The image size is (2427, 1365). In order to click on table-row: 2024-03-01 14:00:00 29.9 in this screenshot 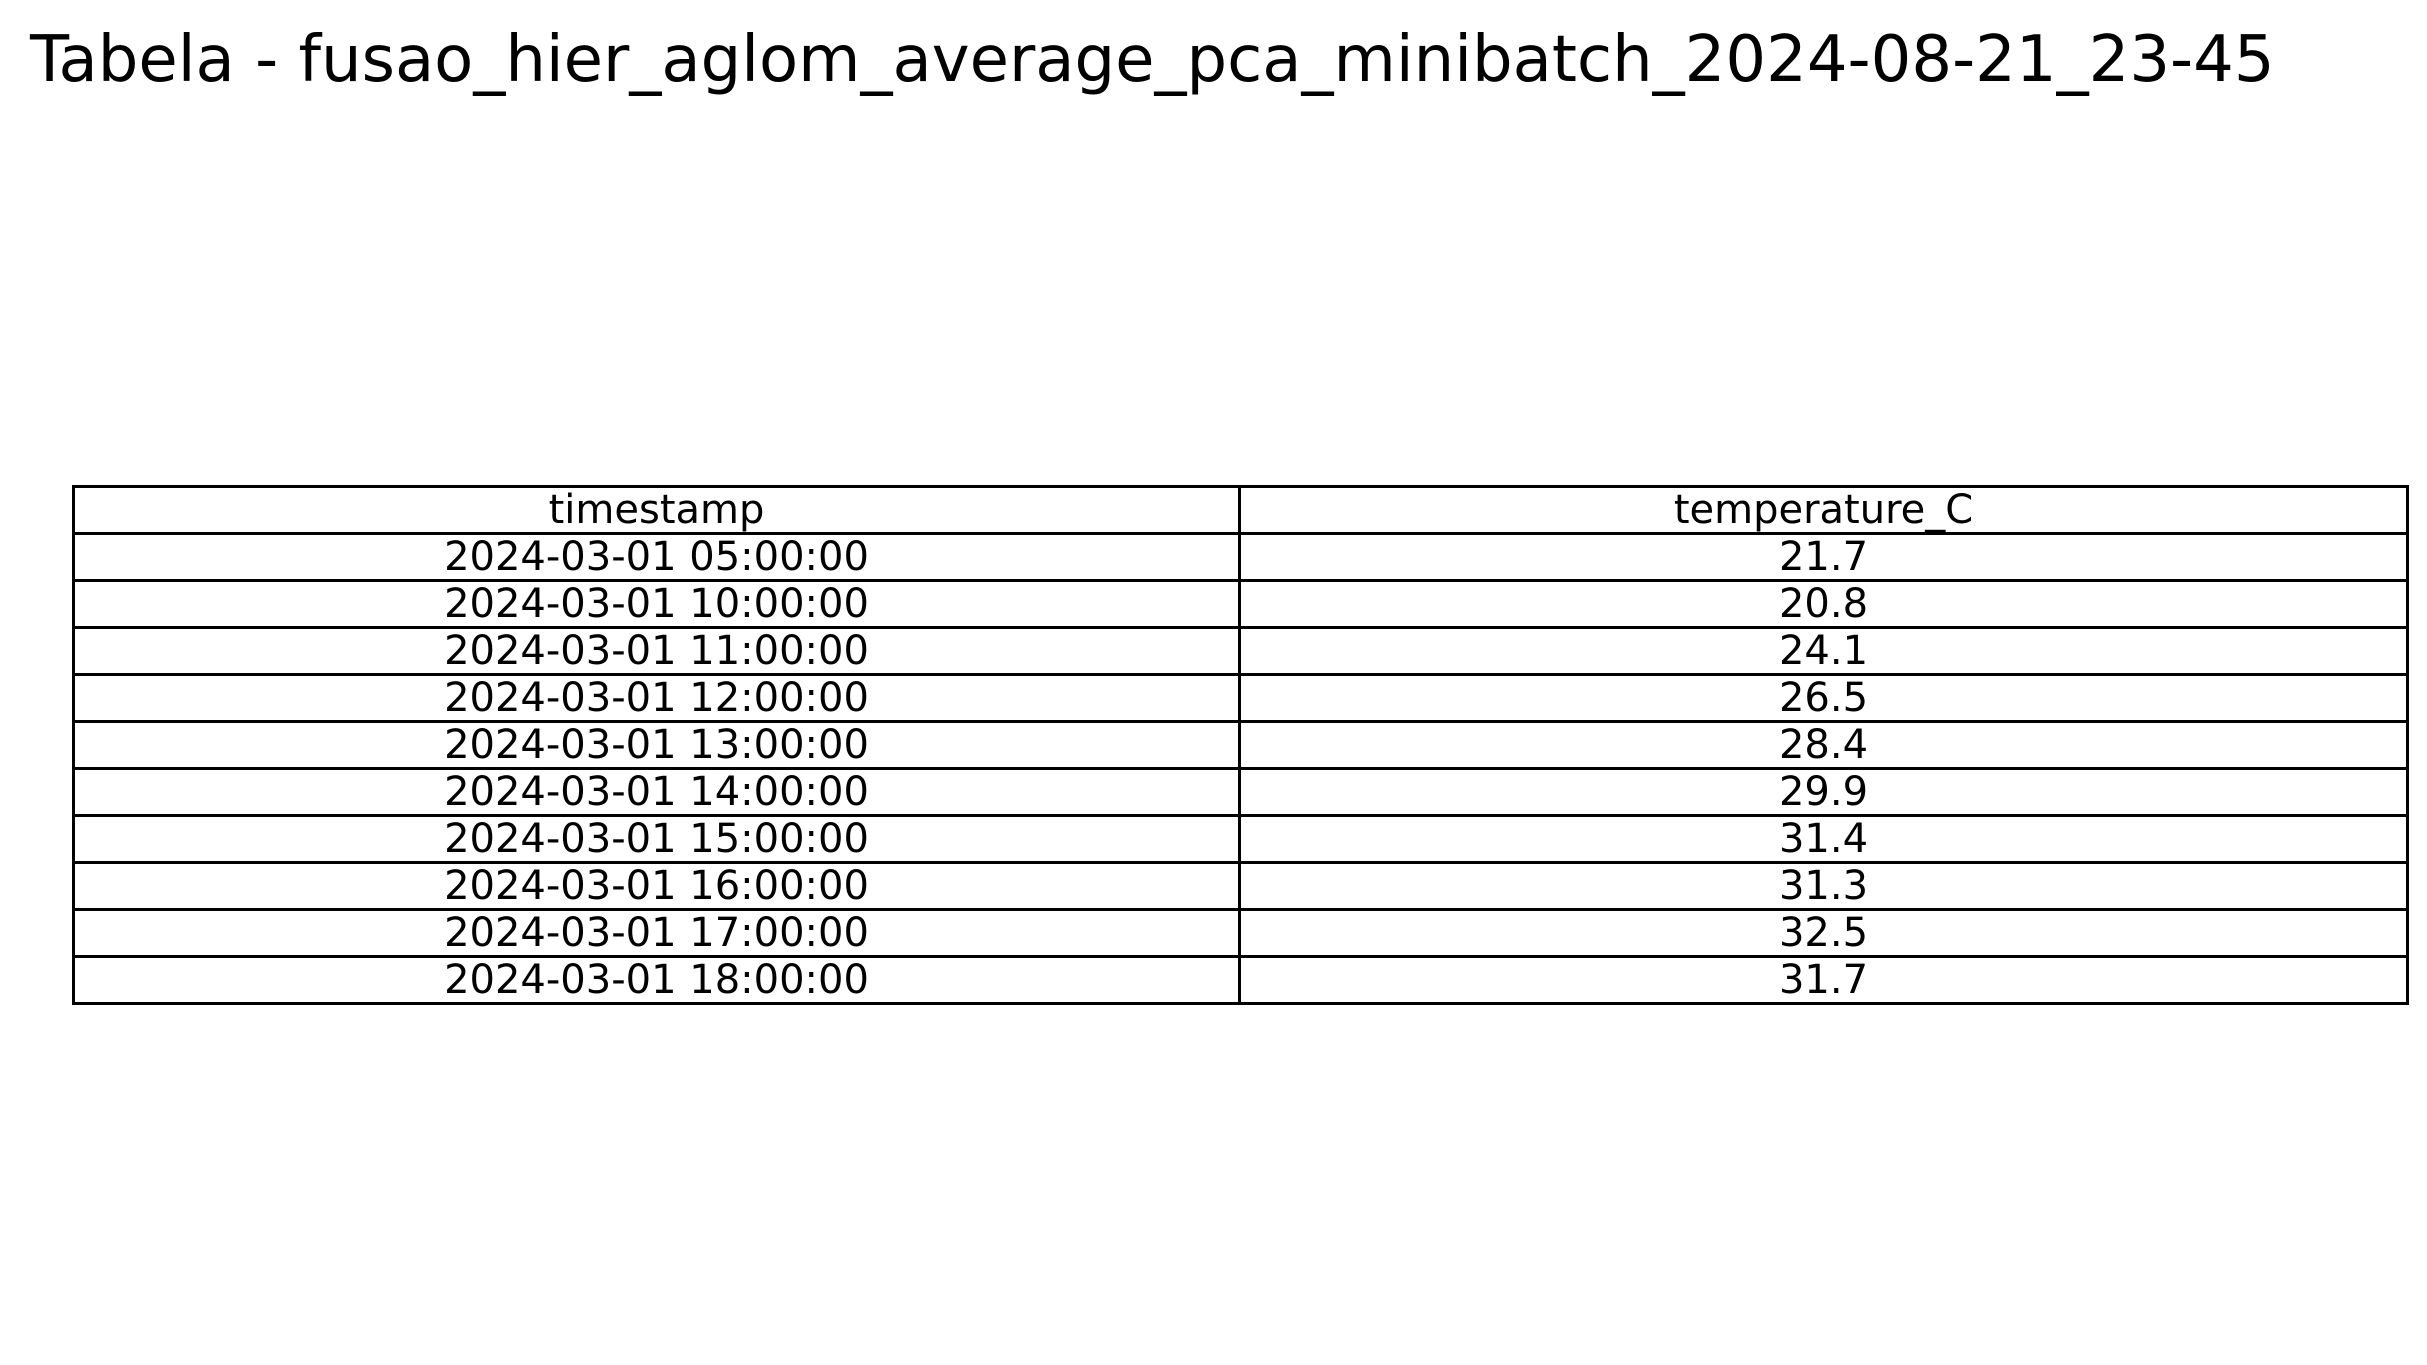, I will do `click(1240, 792)`.